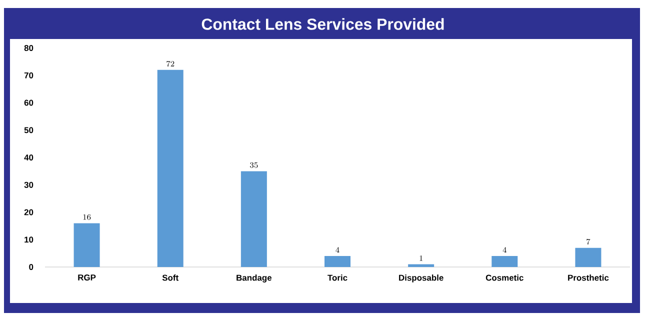 The image size is (646, 320). What do you see at coordinates (338, 277) in the screenshot?
I see `x-tick-label: Toric` at bounding box center [338, 277].